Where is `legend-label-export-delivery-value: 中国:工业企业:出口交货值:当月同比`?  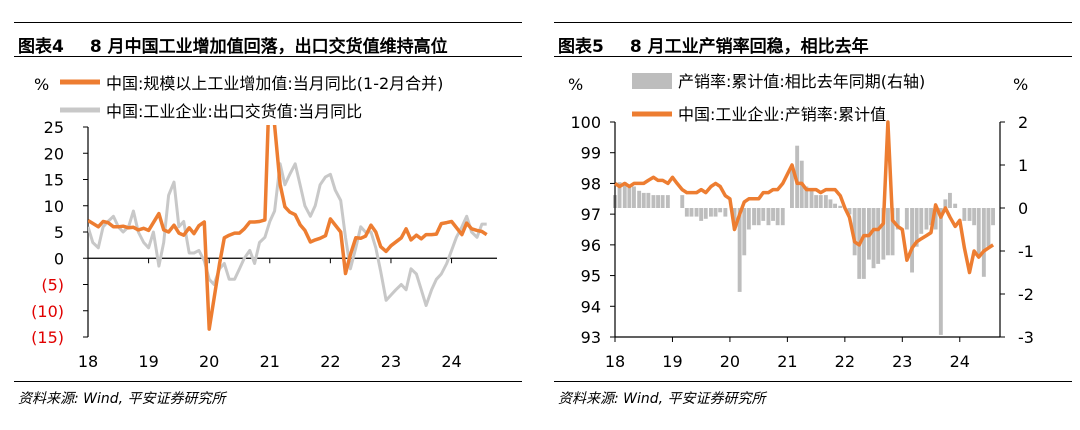
legend-label-export-delivery-value: 中国:工业企业:出口交货值:当月同比 is located at coordinates (234, 111).